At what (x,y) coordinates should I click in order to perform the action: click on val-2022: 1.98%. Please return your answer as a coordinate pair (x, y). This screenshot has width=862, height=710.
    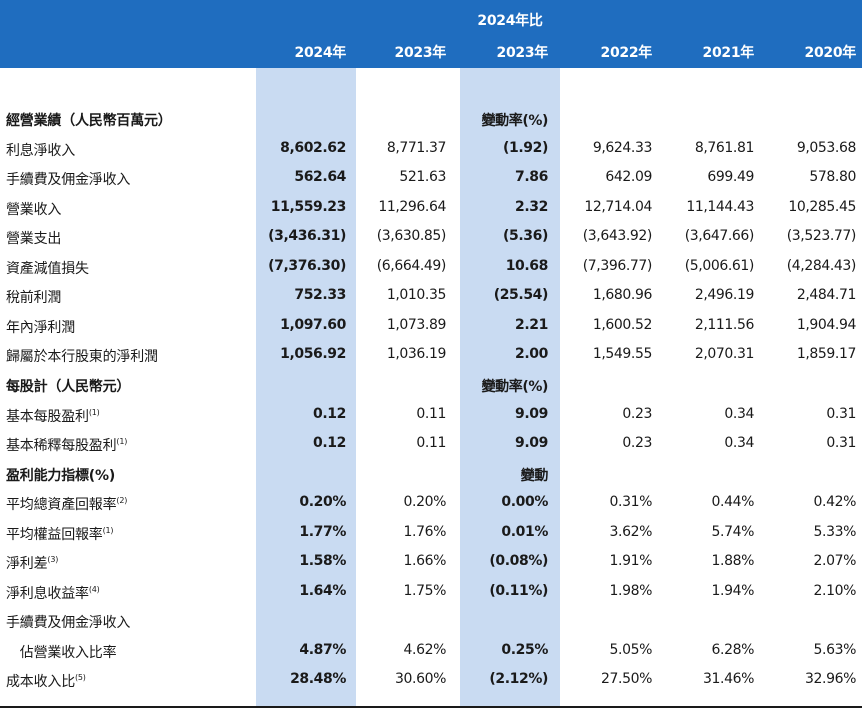
    Looking at the image, I should click on (631, 590).